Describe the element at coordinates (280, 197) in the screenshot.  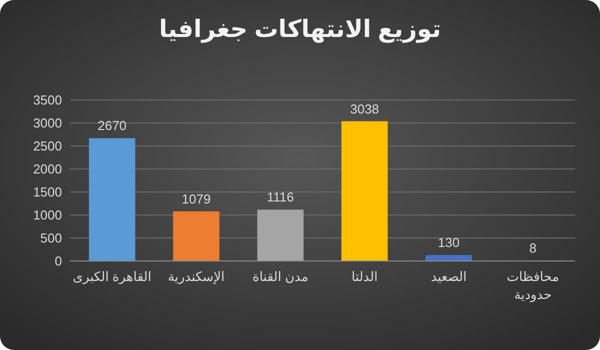
I see `data-label: 1116` at that location.